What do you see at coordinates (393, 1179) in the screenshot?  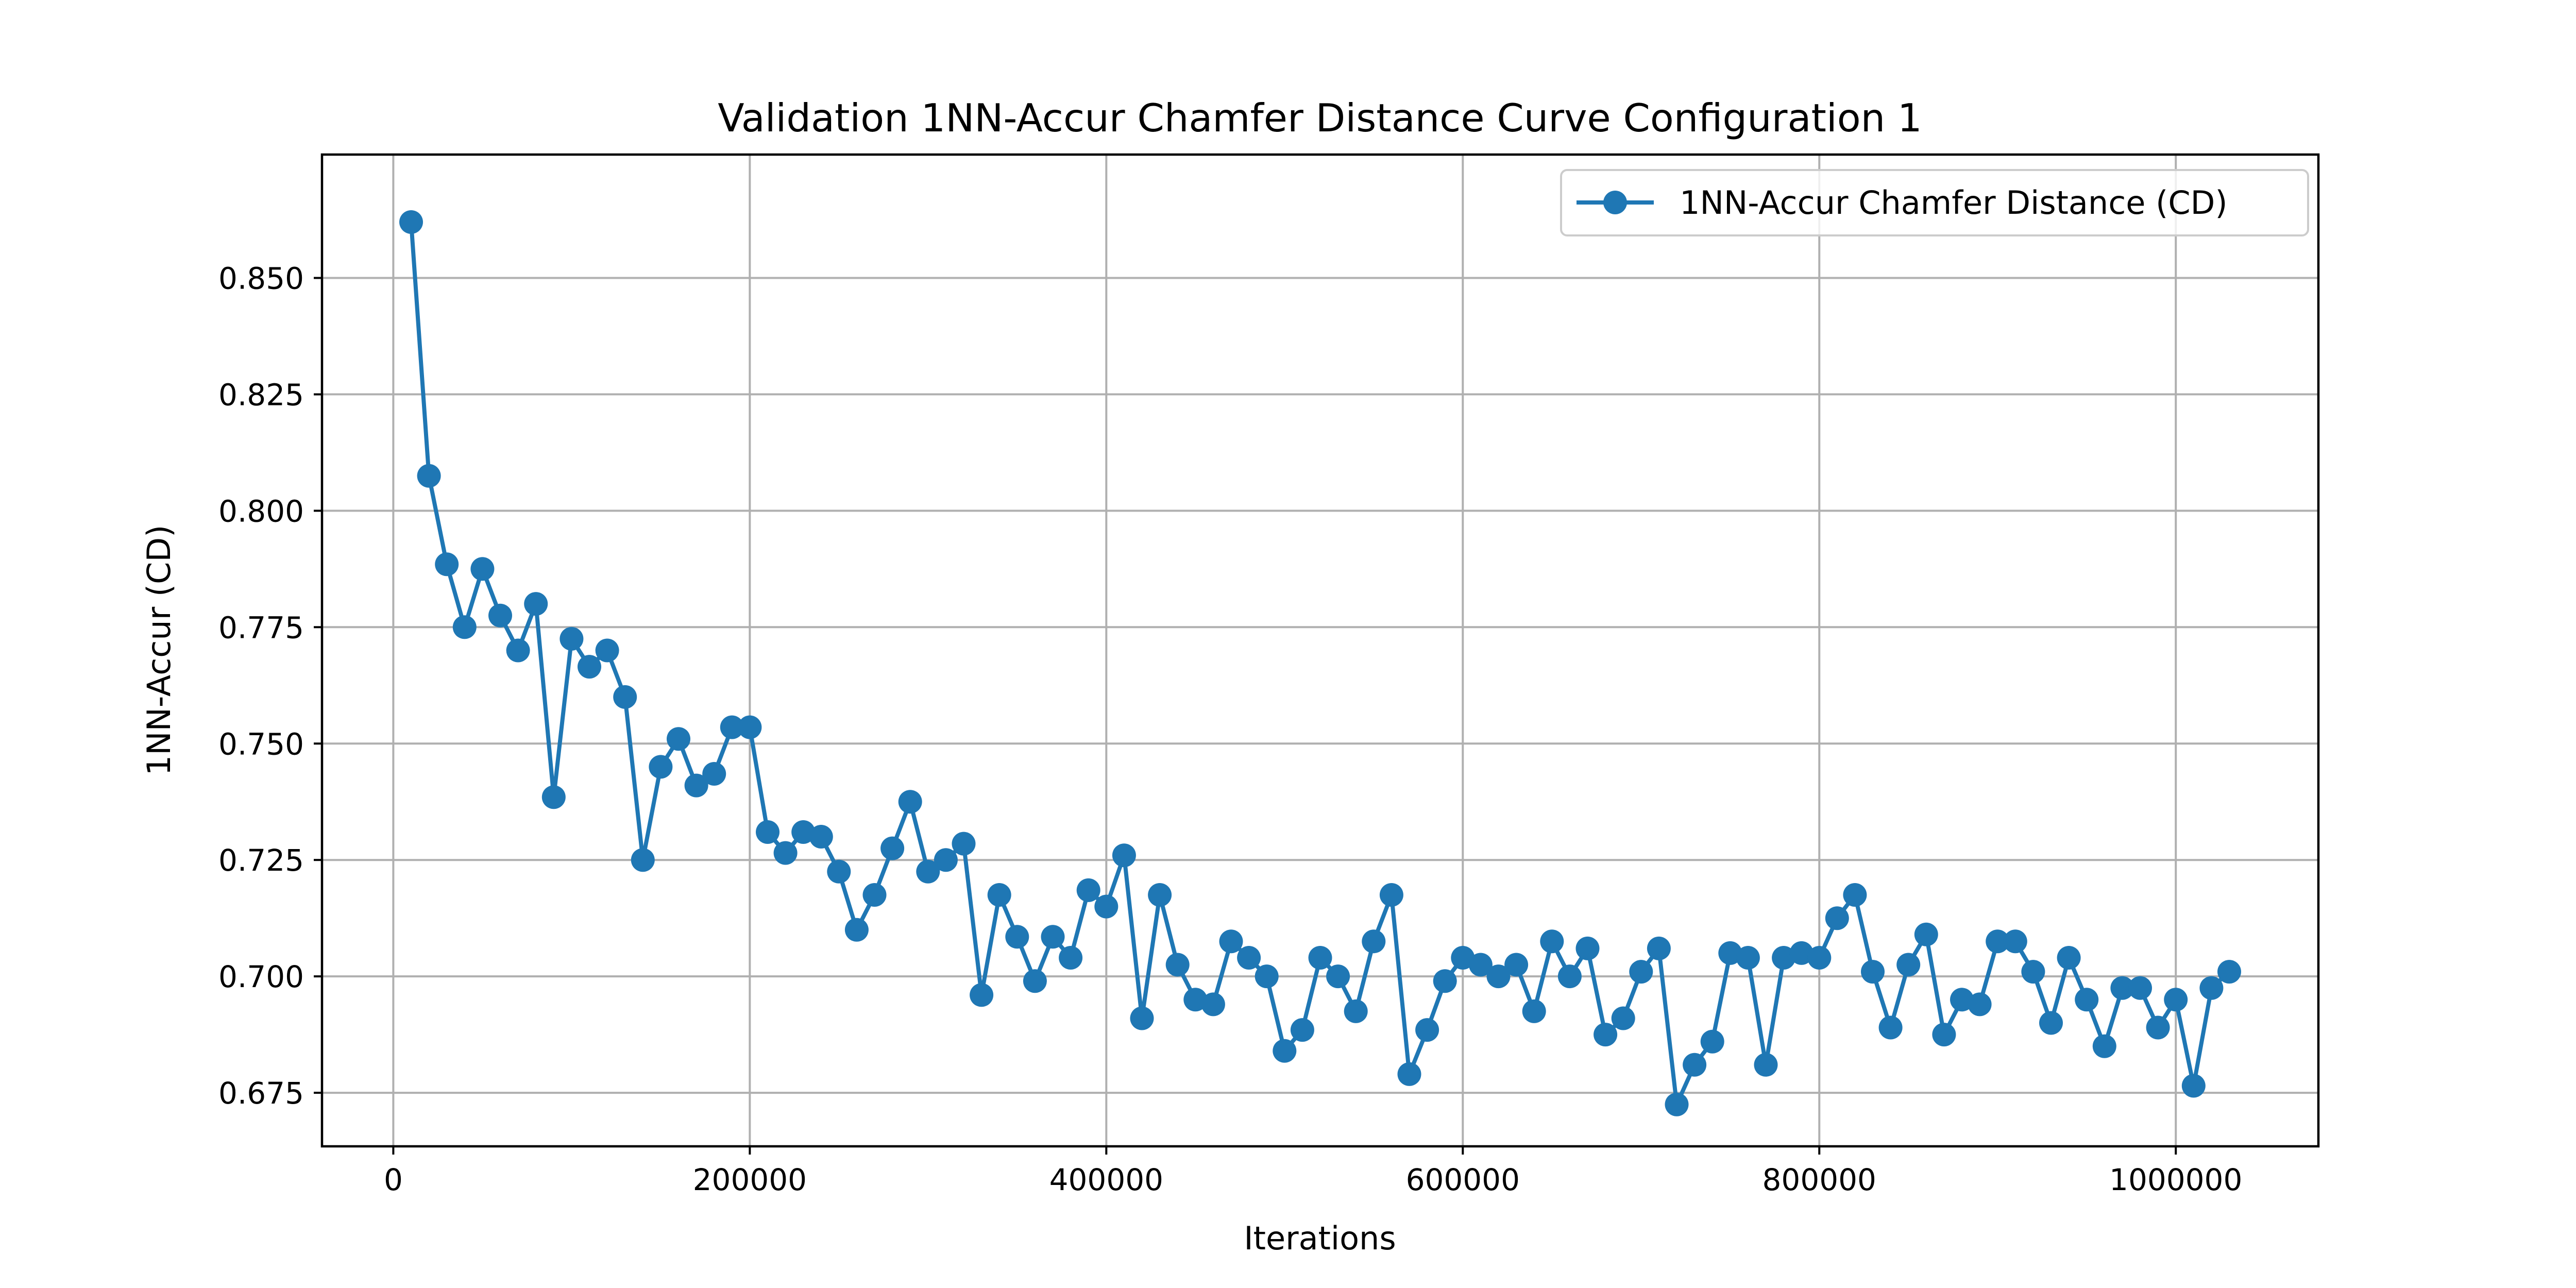 I see `x-tick-label: 0` at bounding box center [393, 1179].